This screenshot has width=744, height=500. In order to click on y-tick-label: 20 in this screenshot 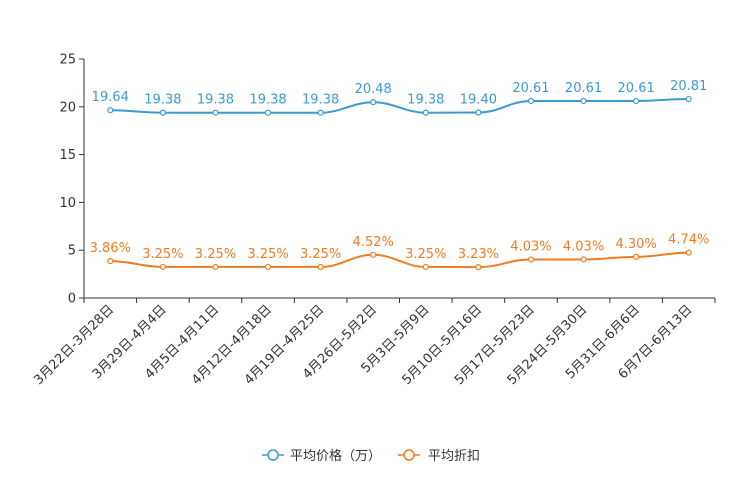, I will do `click(67, 107)`.